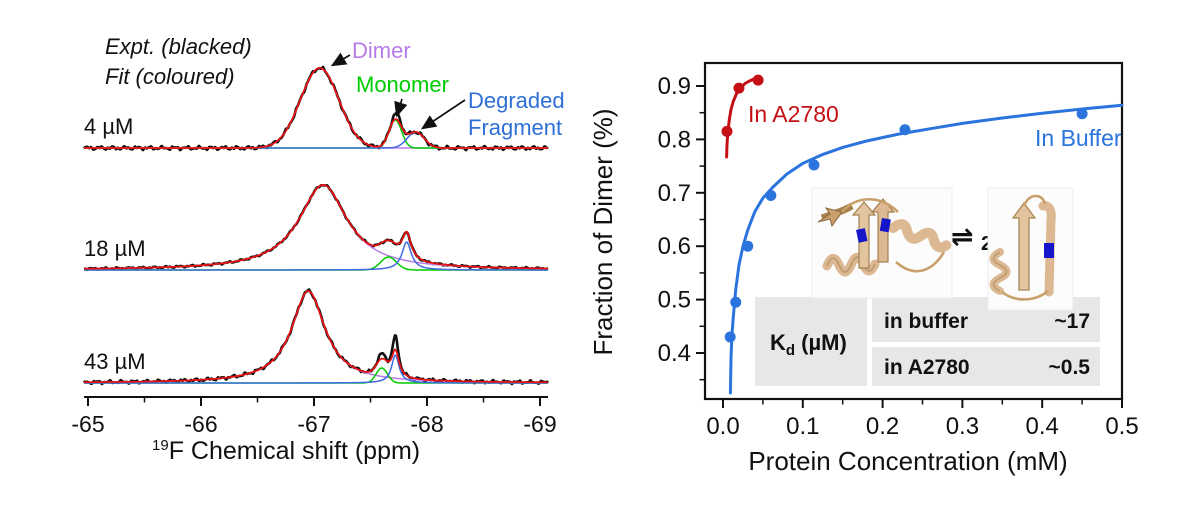 The image size is (1191, 511). Describe the element at coordinates (115, 361) in the screenshot. I see `concentration-label: 43 µM` at that location.